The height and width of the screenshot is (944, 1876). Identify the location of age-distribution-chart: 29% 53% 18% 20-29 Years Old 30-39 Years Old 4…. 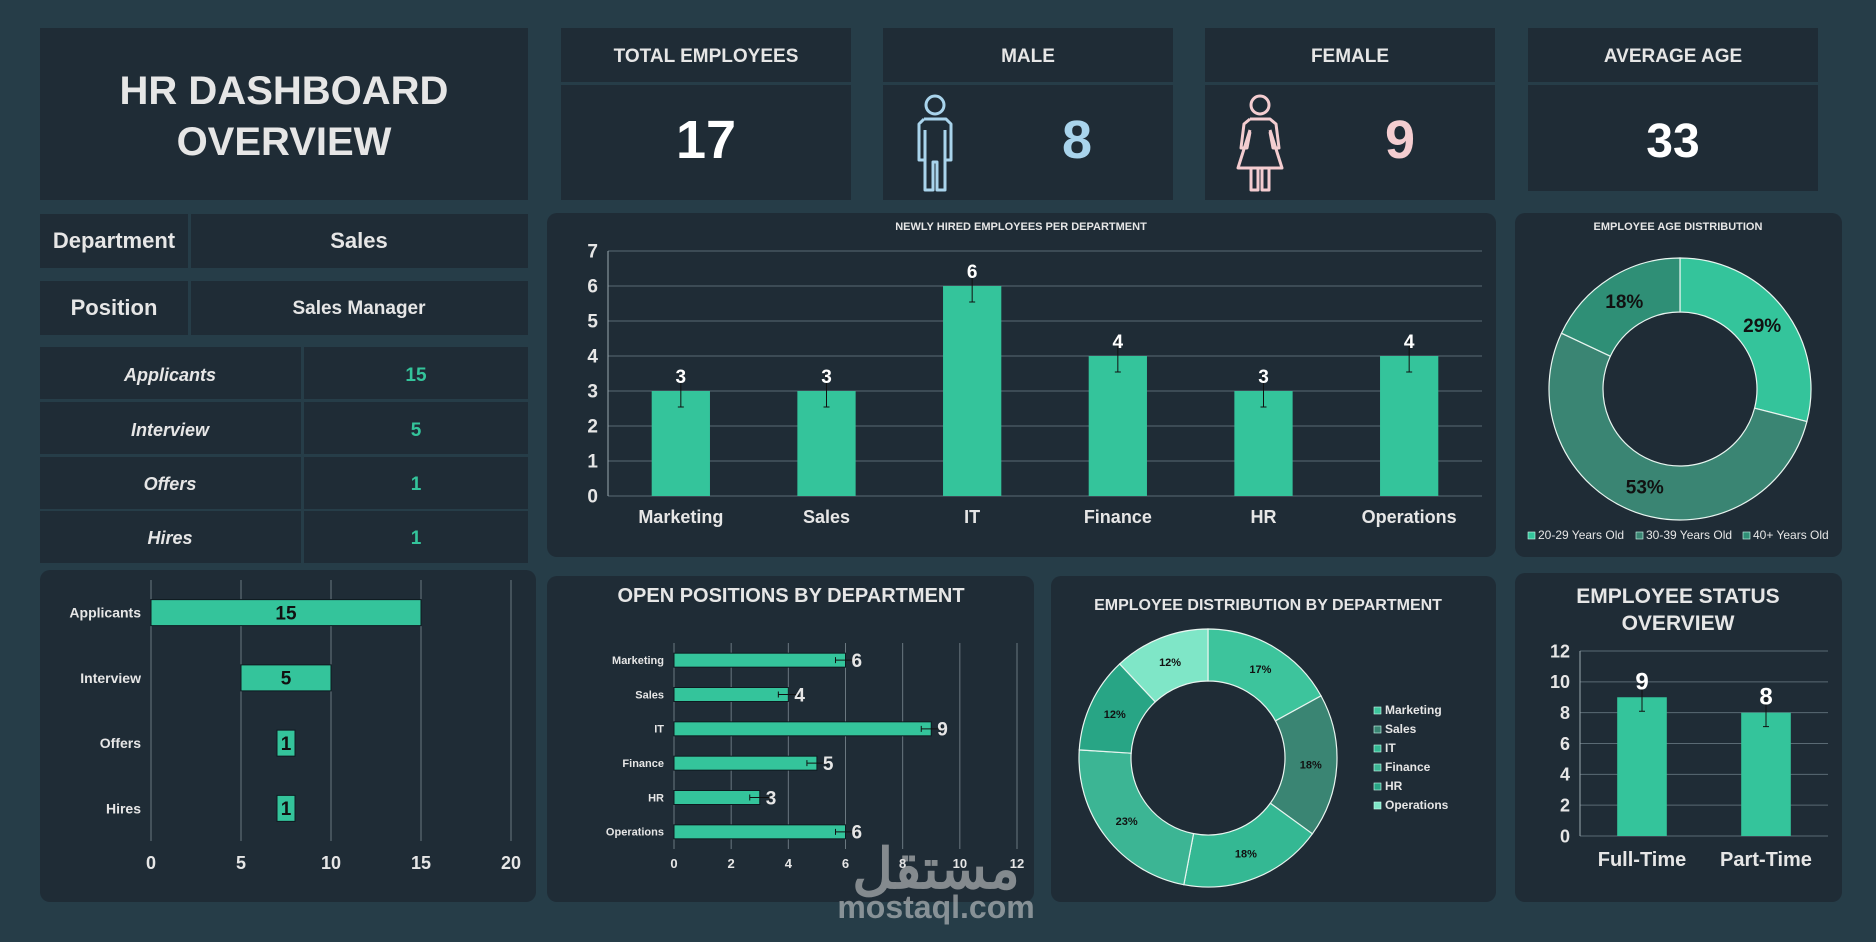
(1678, 399).